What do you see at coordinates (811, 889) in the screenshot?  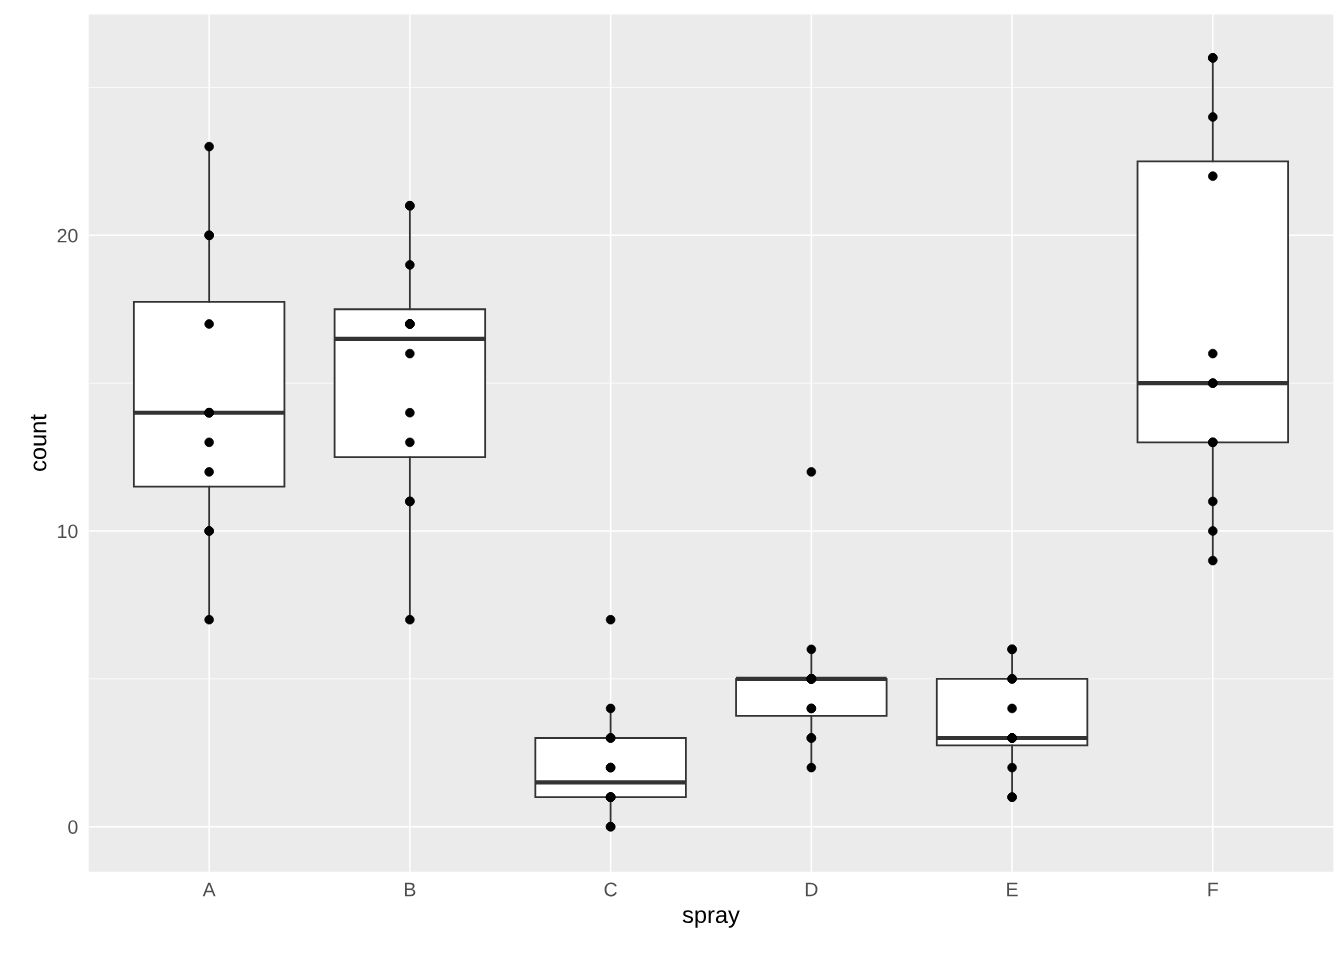 I see `x-tick-label: D` at bounding box center [811, 889].